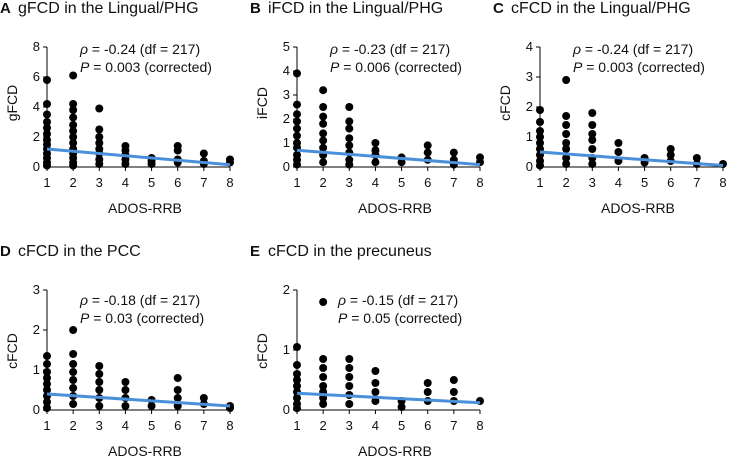 The height and width of the screenshot is (468, 737). Describe the element at coordinates (36, 369) in the screenshot. I see `y-tick-label: 1` at that location.